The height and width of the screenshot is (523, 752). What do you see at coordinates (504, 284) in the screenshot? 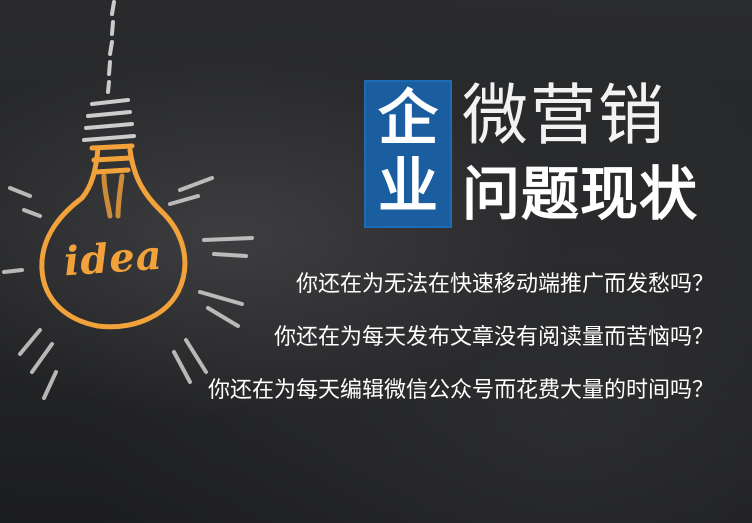
I see `question-1: 你还在为无法在快速移动端推广而发愁吗？` at bounding box center [504, 284].